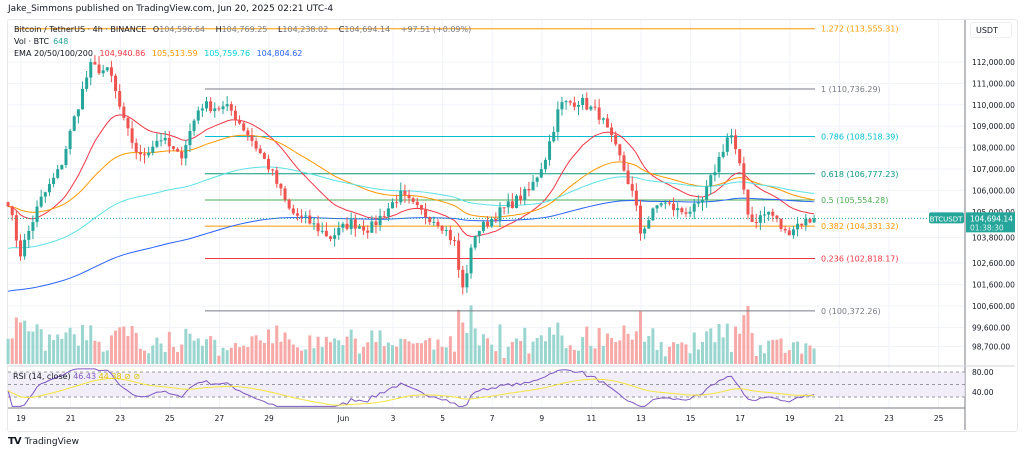  What do you see at coordinates (244, 29) in the screenshot?
I see `high-value: 104,769.25` at bounding box center [244, 29].